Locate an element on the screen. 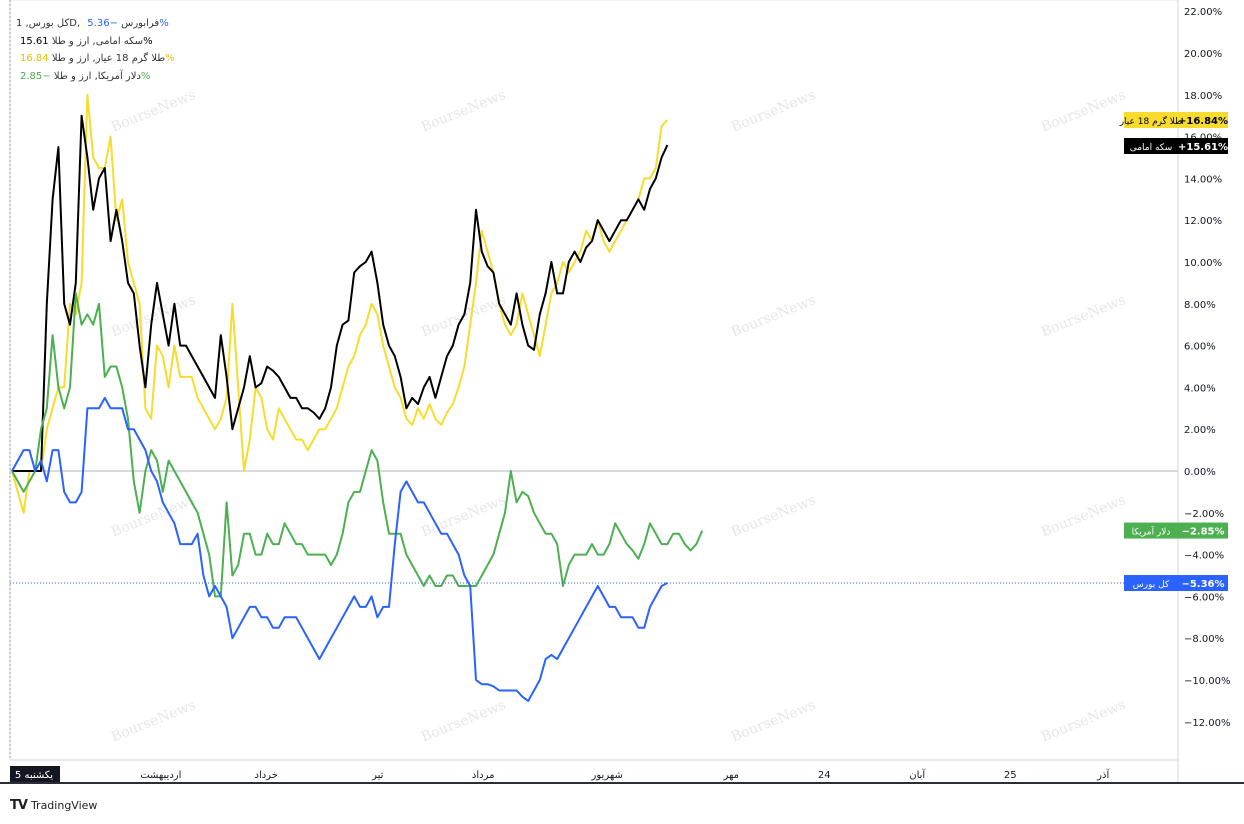 Image resolution: width=1244 pixels, height=824 pixels. x-tick-label: آبان is located at coordinates (917, 774).